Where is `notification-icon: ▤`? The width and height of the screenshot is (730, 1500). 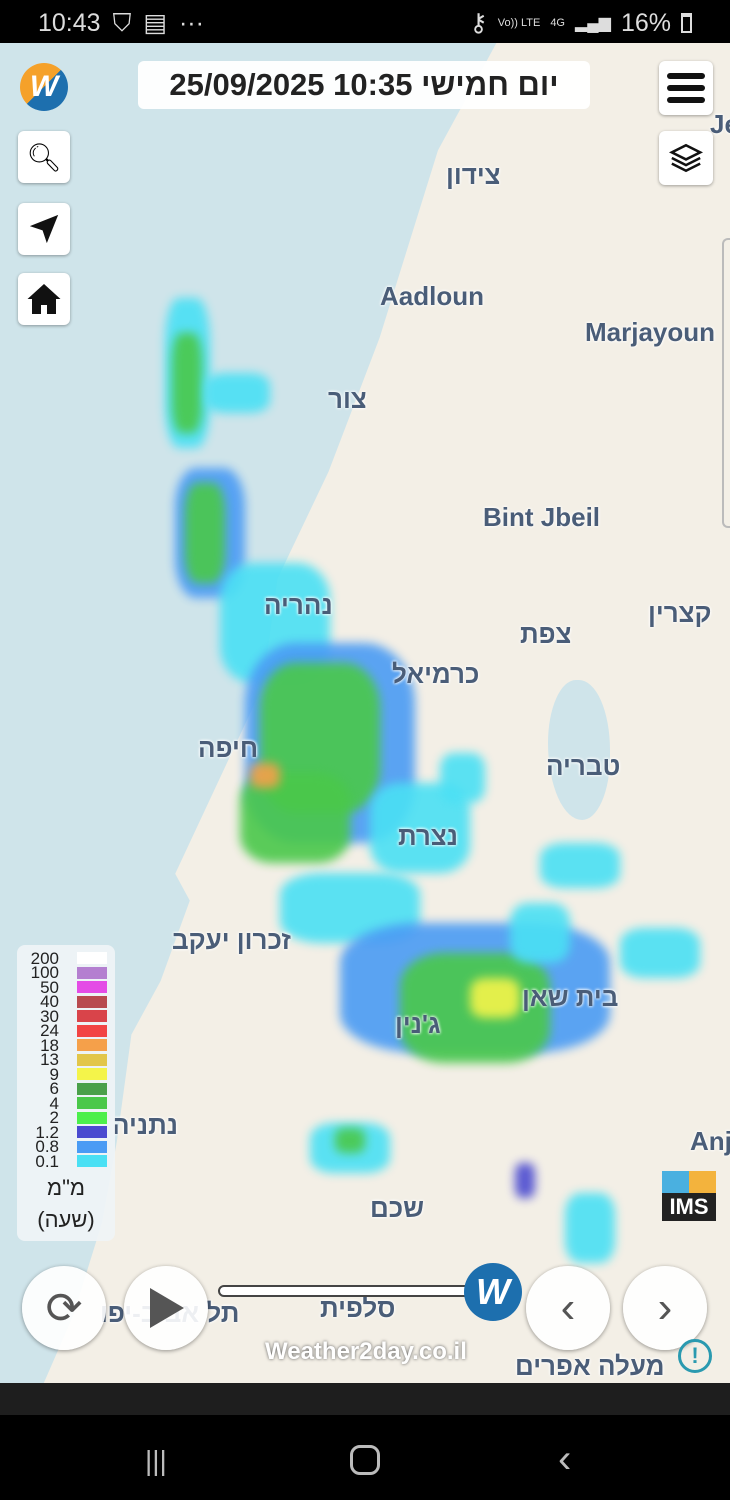
notification-icon: ▤ is located at coordinates (155, 23).